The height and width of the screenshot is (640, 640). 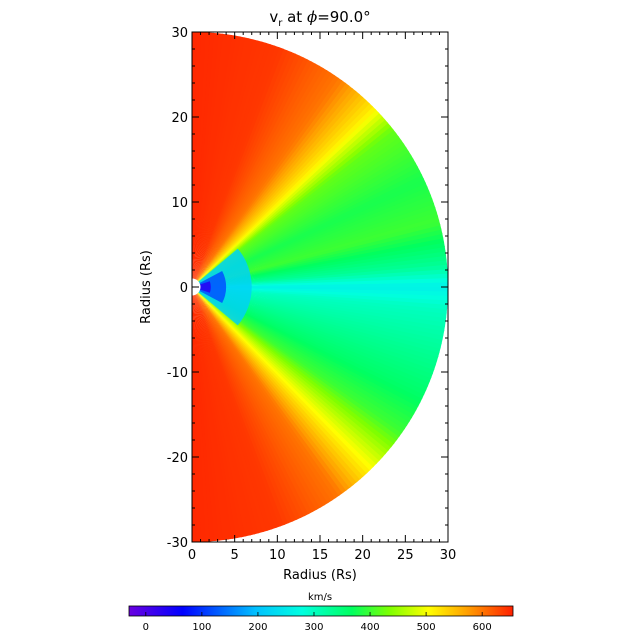 What do you see at coordinates (201, 287) in the screenshot?
I see `inner-slow-wind` at bounding box center [201, 287].